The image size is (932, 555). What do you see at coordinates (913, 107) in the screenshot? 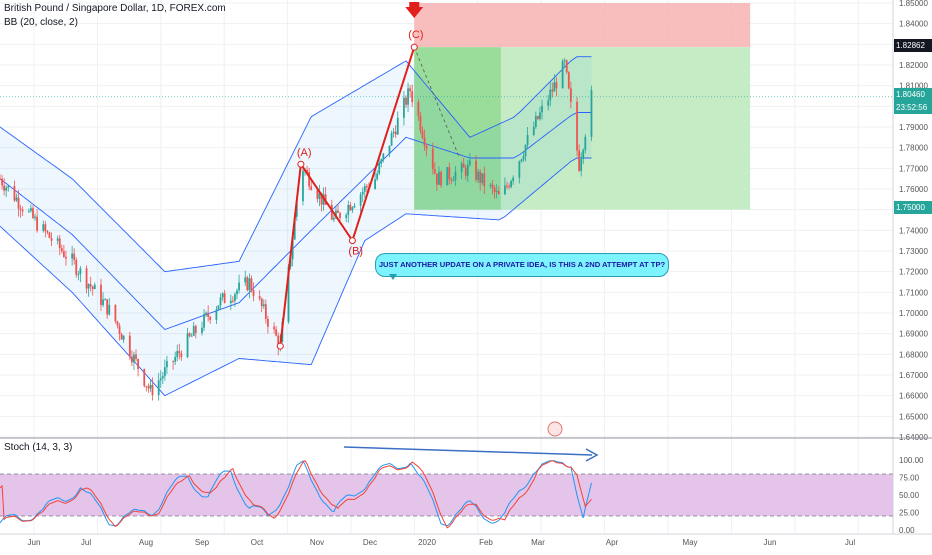
I see `countdown-tag: 23:52:56` at bounding box center [913, 107].